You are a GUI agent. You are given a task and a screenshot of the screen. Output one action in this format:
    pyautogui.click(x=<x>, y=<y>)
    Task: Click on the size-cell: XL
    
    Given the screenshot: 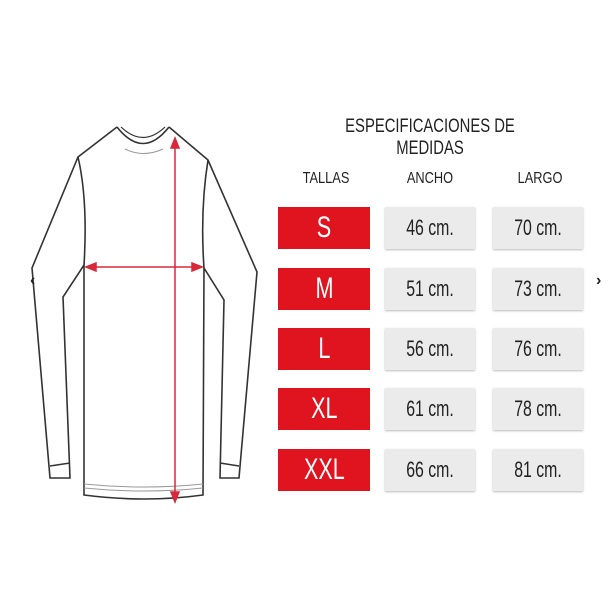 What is the action you would take?
    pyautogui.click(x=324, y=409)
    